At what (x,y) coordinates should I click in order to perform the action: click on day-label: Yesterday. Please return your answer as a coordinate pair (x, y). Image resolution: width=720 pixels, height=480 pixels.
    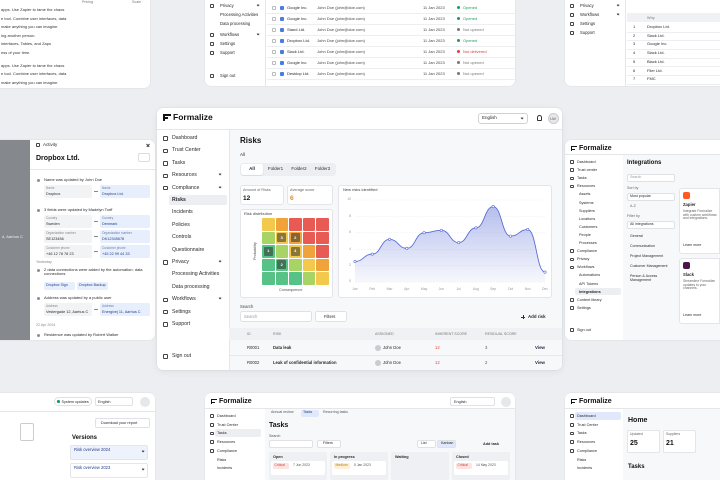
    Looking at the image, I should click on (44, 262).